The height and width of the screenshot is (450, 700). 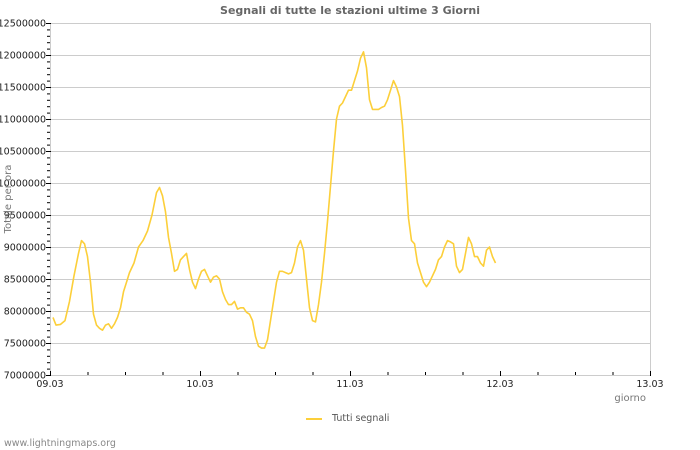 What do you see at coordinates (25, 344) in the screenshot?
I see `y-tick-label: 7500000` at bounding box center [25, 344].